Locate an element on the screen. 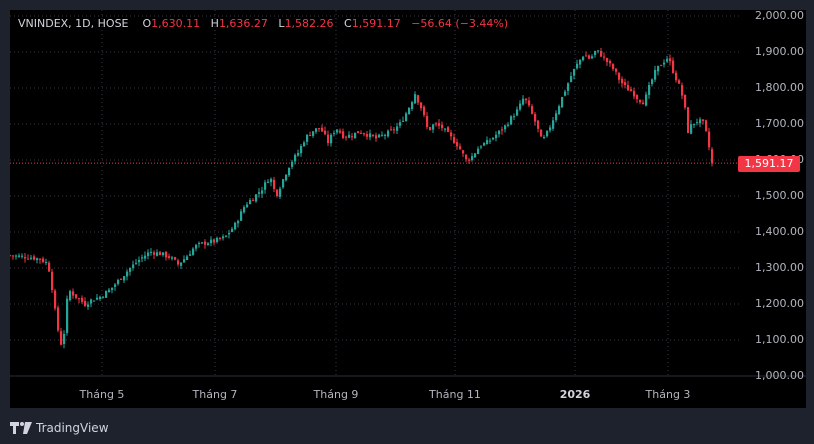  legend-close-value: 1,591.17 is located at coordinates (376, 23).